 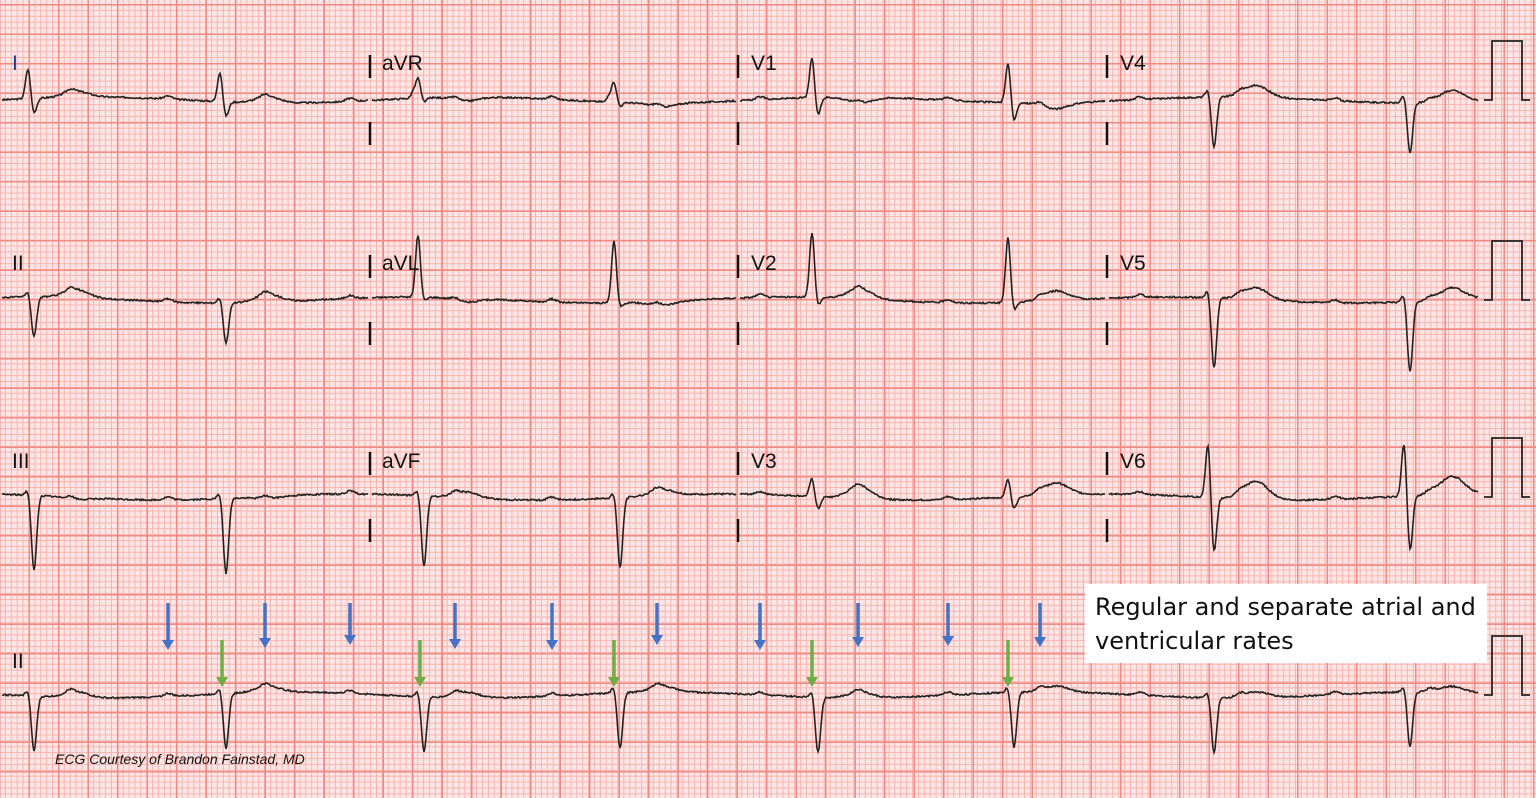 I want to click on lead-label-i: I, so click(x=15, y=63).